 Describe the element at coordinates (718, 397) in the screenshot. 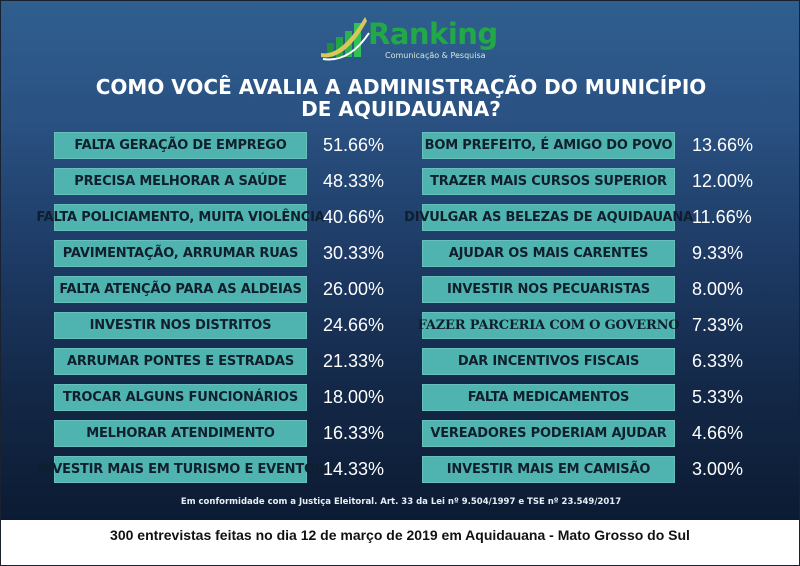

I see `answer-percentage: 5.33%` at that location.